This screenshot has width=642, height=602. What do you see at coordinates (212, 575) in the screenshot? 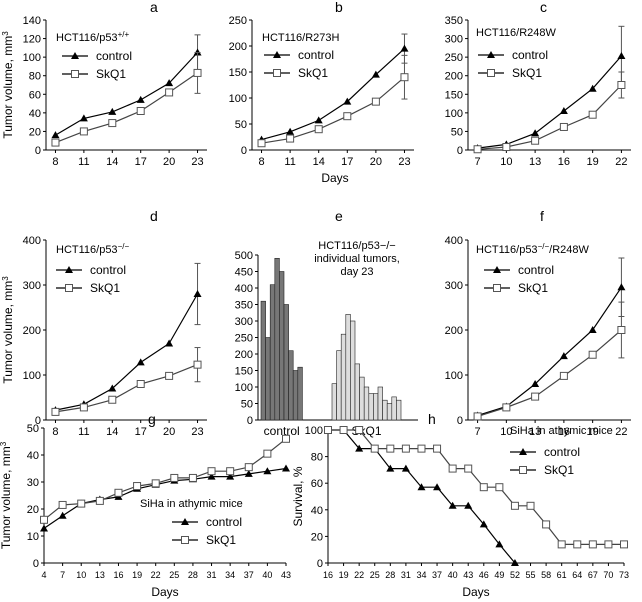
I see `x-tick-label: 31` at bounding box center [212, 575].